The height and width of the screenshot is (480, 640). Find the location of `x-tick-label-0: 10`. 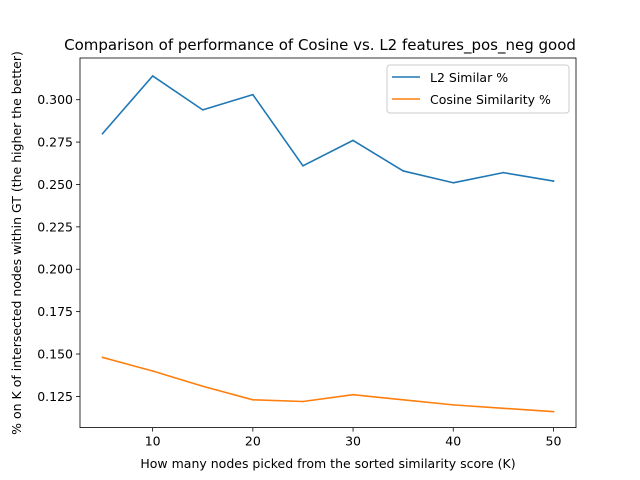

x-tick-label-0: 10 is located at coordinates (153, 441).